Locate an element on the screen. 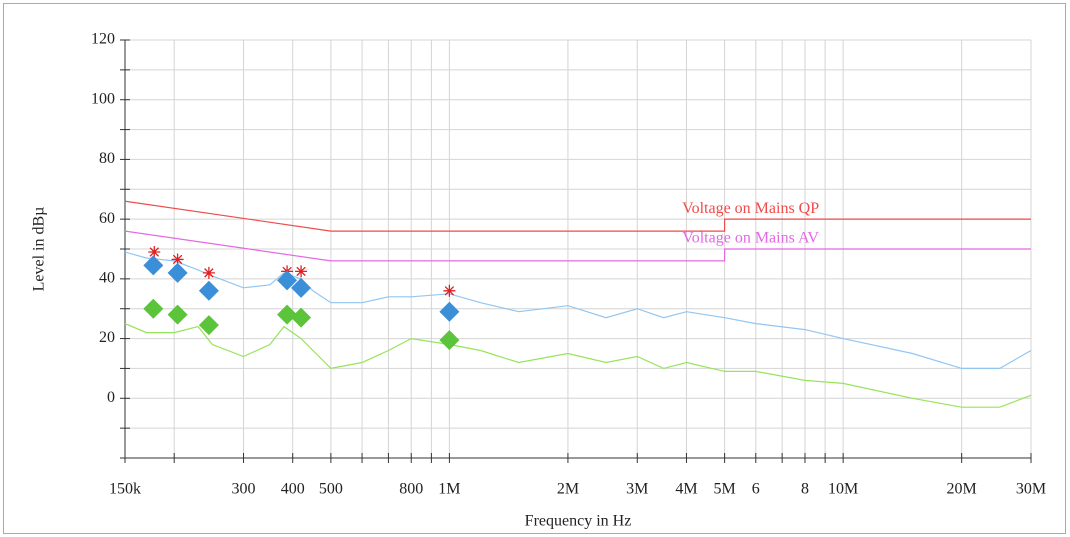 The height and width of the screenshot is (537, 1070). x-tick-label: 4M is located at coordinates (686, 489).